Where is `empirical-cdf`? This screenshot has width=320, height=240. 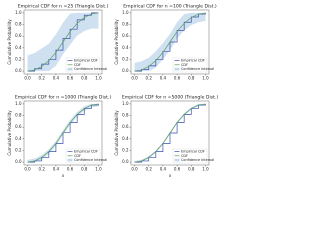
empirical-cdf is located at coordinates (63, 42).